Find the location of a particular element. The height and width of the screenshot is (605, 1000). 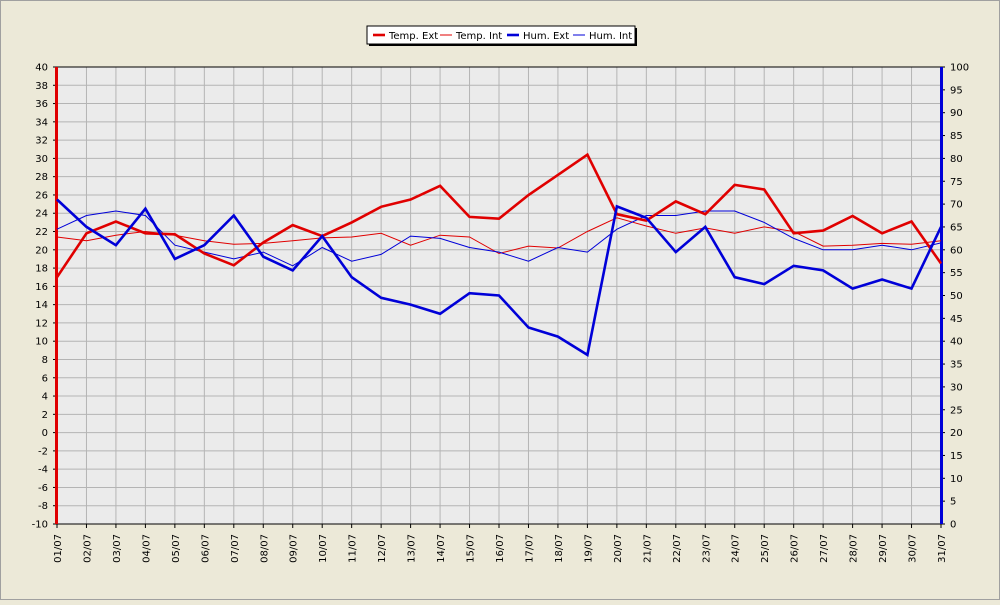

x-tick-label: 14/07 is located at coordinates (441, 548).